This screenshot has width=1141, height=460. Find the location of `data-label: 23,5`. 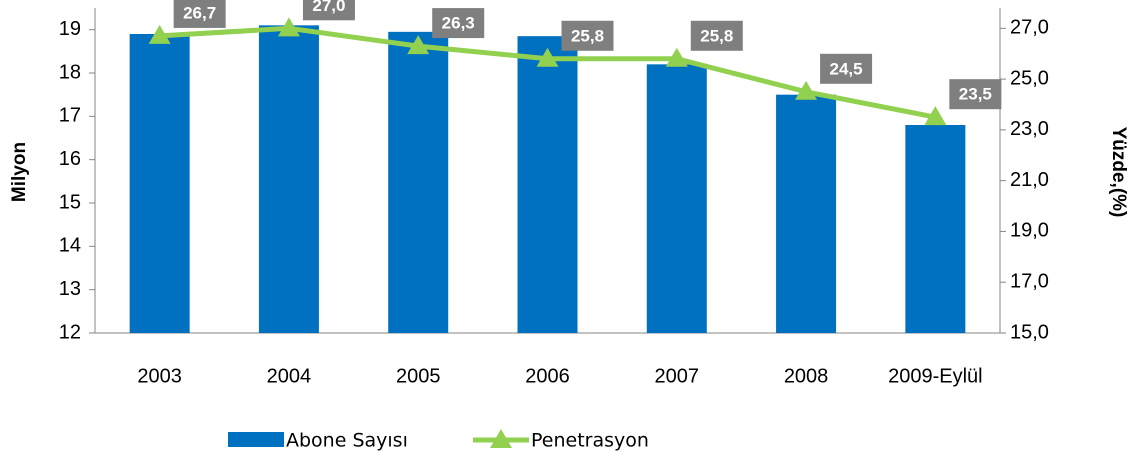

data-label: 23,5 is located at coordinates (975, 94).